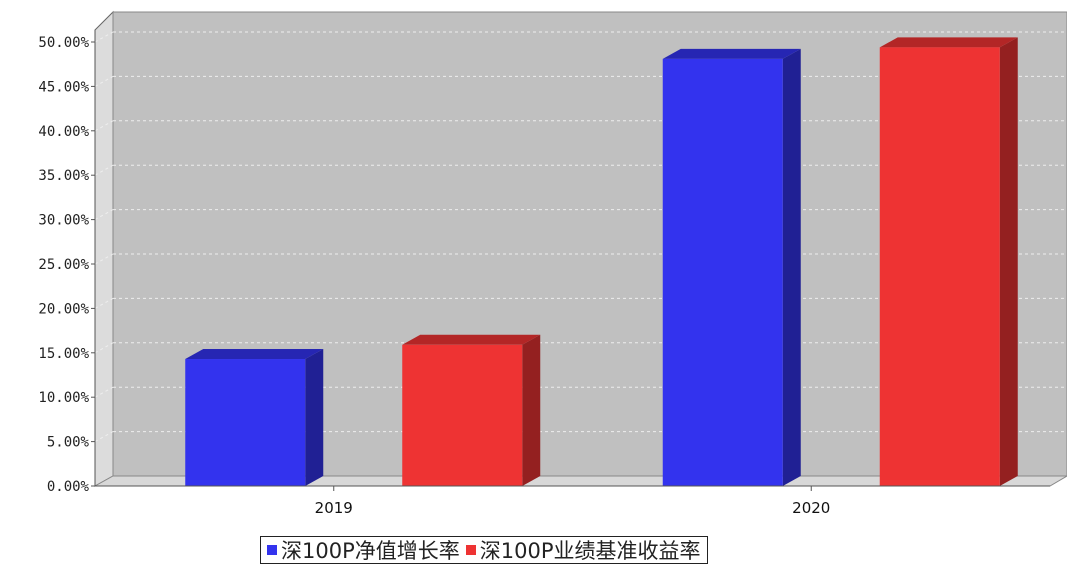  I want to click on chart-legend: 深100P净值增长率 深100P业绩基准收益率, so click(484, 550).